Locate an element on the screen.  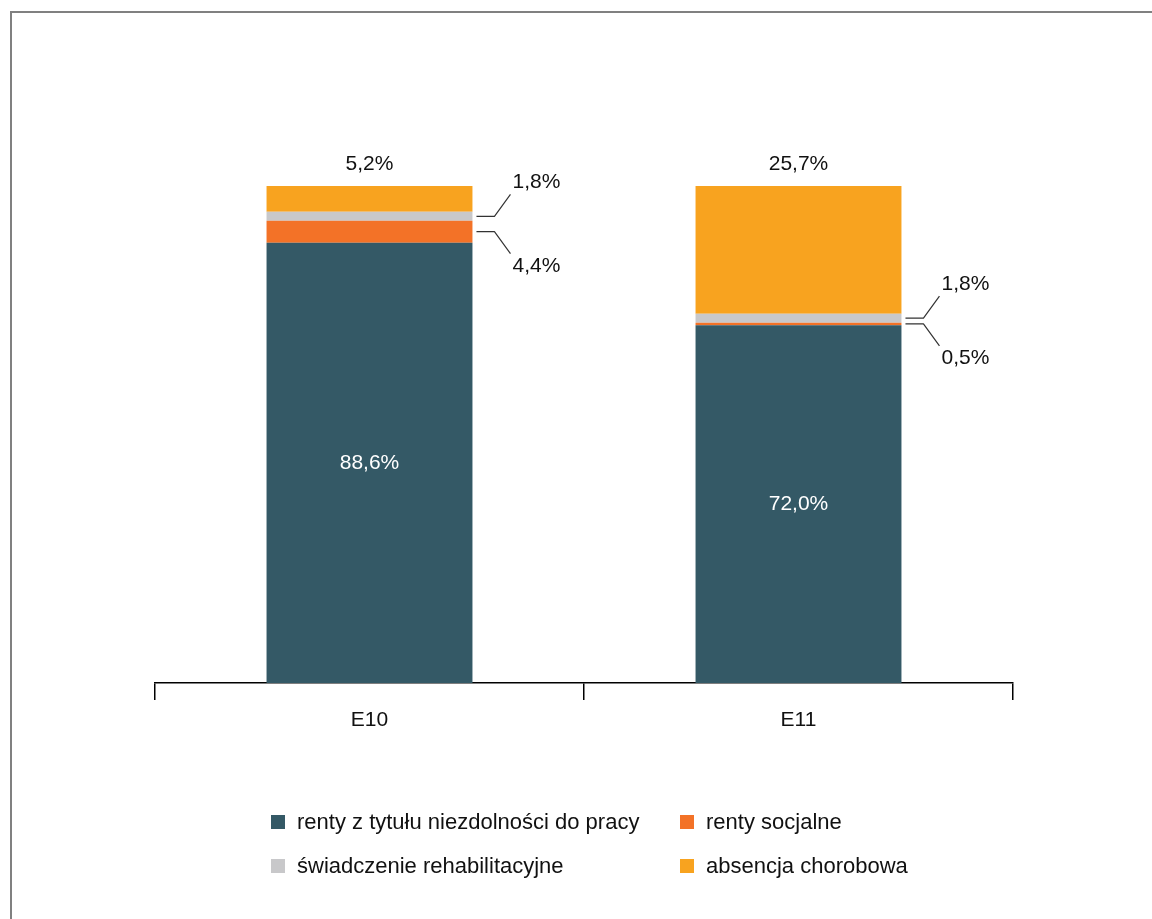
data-label: 5,2% is located at coordinates (369, 162).